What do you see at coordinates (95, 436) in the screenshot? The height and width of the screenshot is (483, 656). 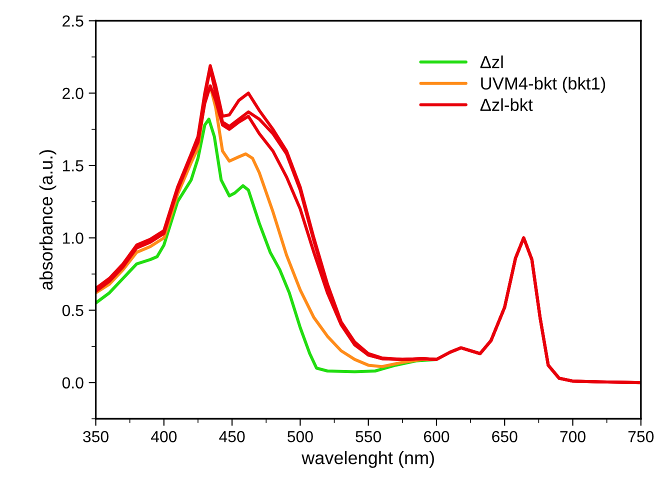 I see `x-tick-label: 350` at bounding box center [95, 436].